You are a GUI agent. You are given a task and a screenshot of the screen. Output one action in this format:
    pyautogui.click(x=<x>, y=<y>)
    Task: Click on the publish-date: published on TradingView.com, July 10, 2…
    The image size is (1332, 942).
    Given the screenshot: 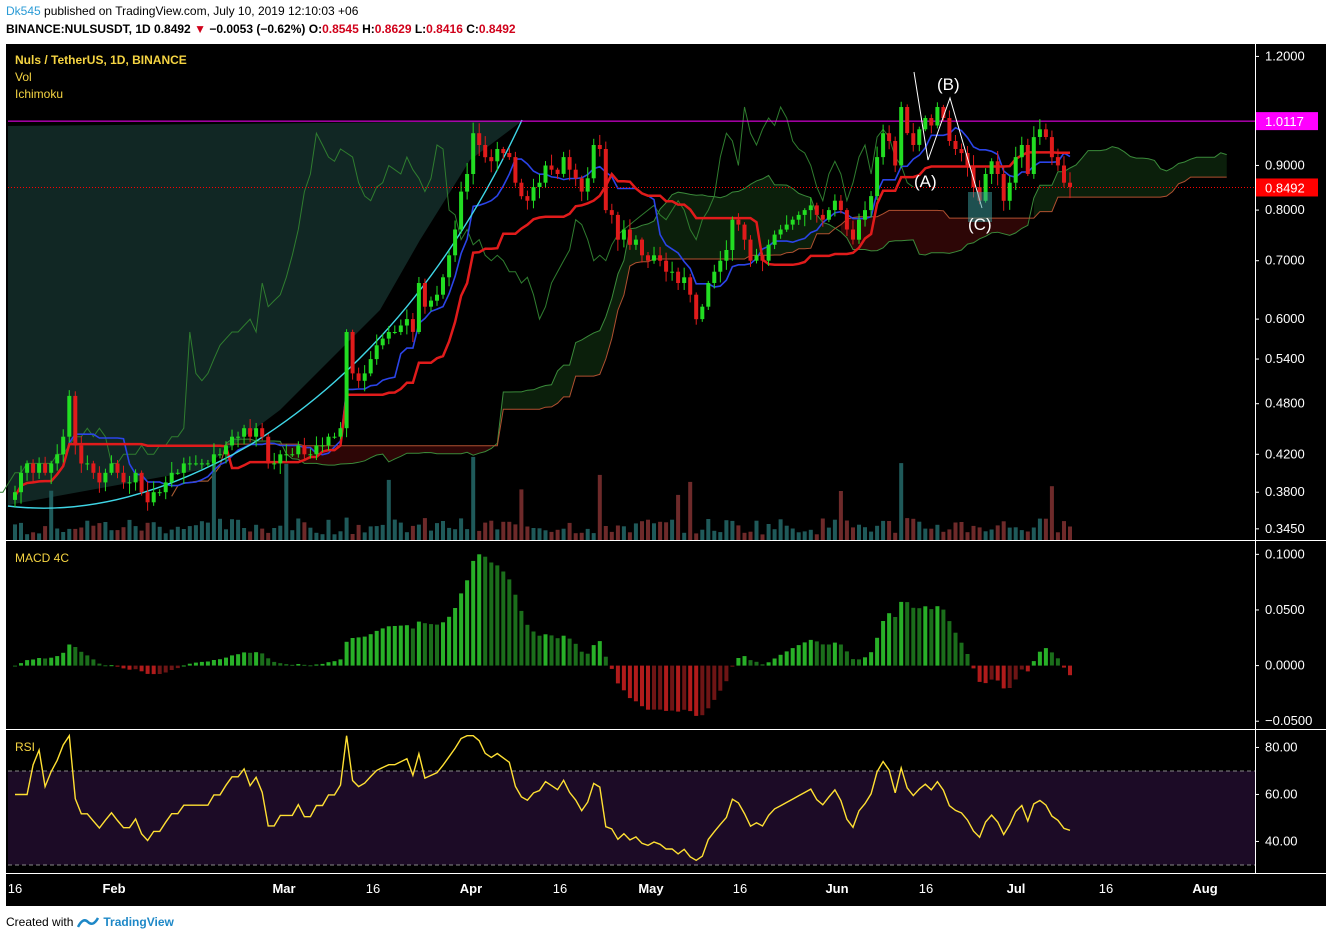 What is the action you would take?
    pyautogui.click(x=201, y=11)
    